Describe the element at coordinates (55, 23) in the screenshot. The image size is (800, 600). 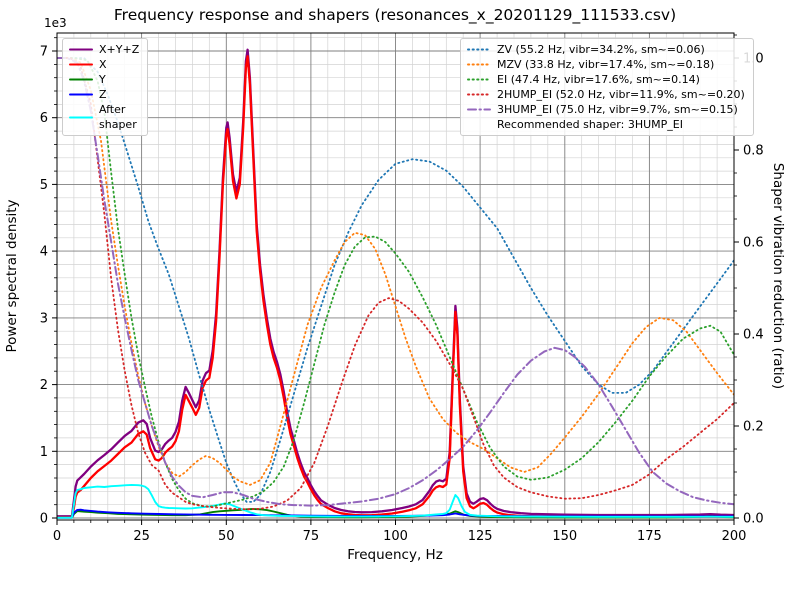
I see `y-left-offset-text: 1e3` at that location.